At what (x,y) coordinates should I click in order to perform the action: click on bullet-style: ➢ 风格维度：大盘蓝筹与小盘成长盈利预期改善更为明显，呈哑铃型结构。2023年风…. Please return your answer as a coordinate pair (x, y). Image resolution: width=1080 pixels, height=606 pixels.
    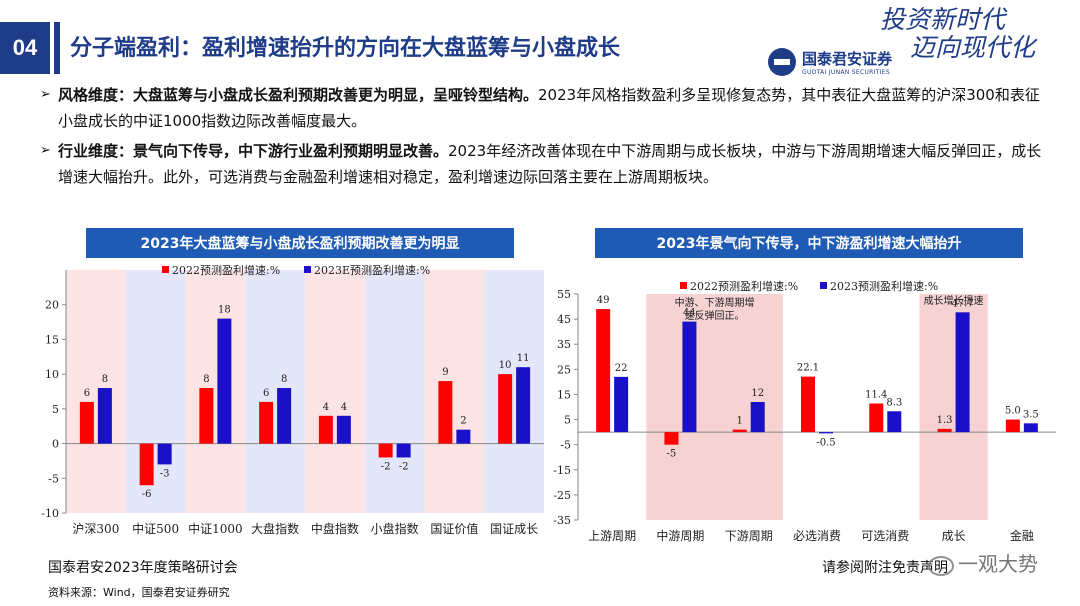
    Looking at the image, I should click on (545, 108).